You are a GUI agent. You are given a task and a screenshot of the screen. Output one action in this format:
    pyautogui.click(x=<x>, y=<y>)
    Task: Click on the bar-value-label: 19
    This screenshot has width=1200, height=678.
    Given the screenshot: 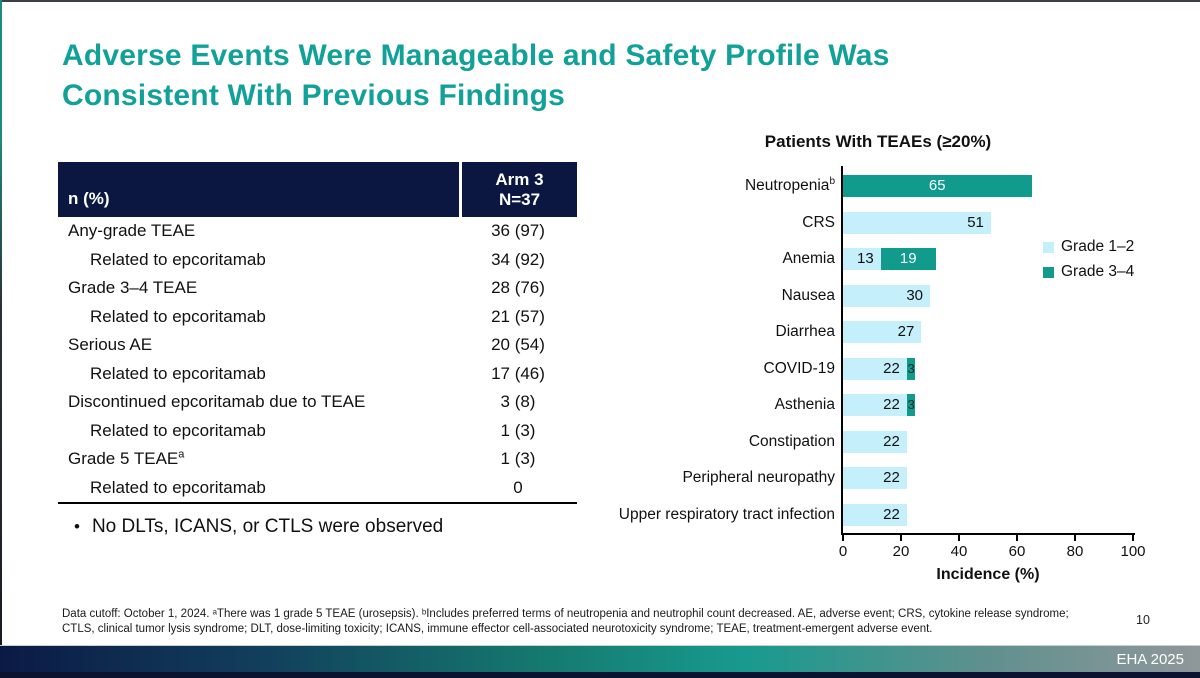 What is the action you would take?
    pyautogui.click(x=908, y=259)
    